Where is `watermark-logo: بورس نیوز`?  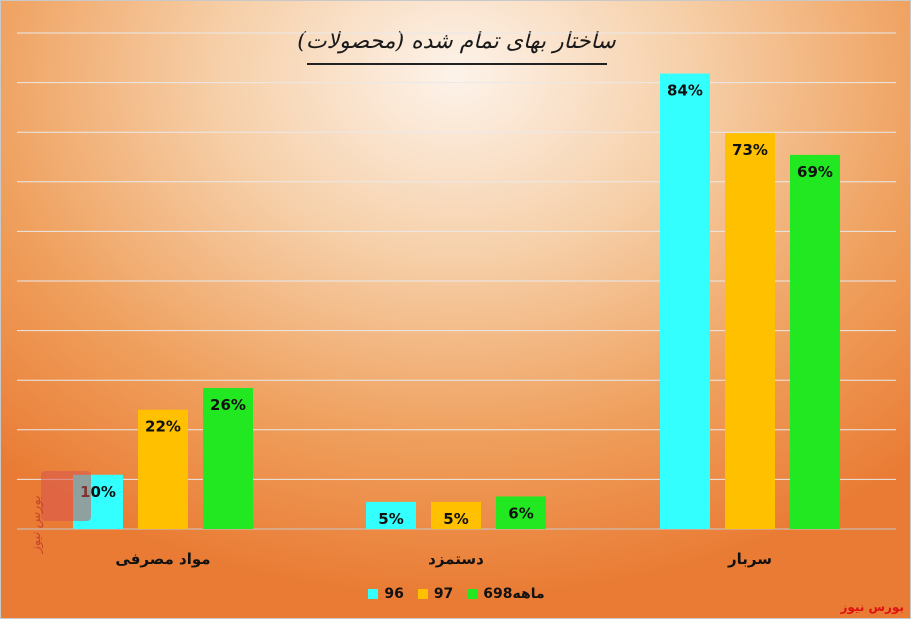 watermark-logo: بورس نیوز is located at coordinates (63, 521).